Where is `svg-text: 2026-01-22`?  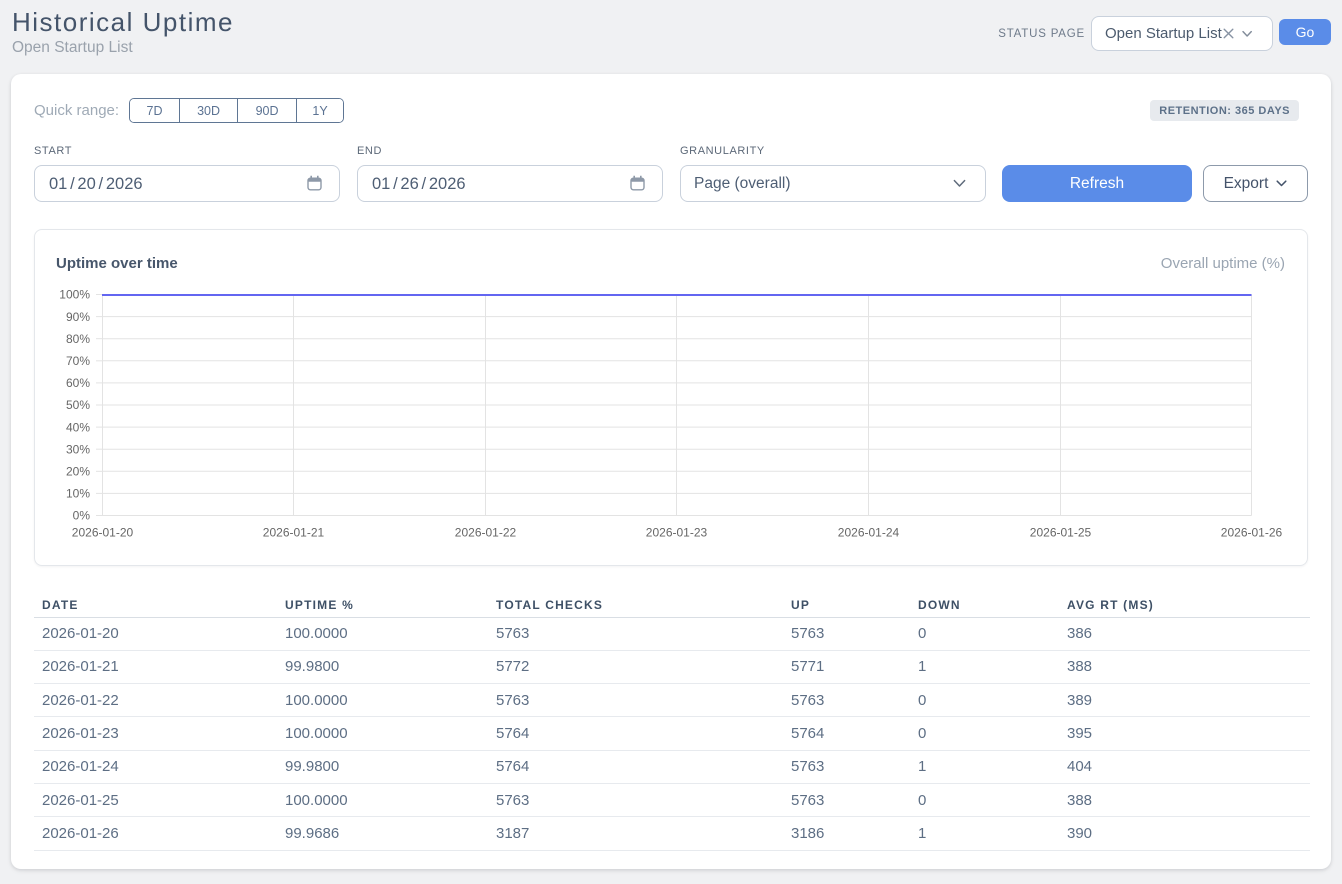
svg-text: 2026-01-22 is located at coordinates (486, 533).